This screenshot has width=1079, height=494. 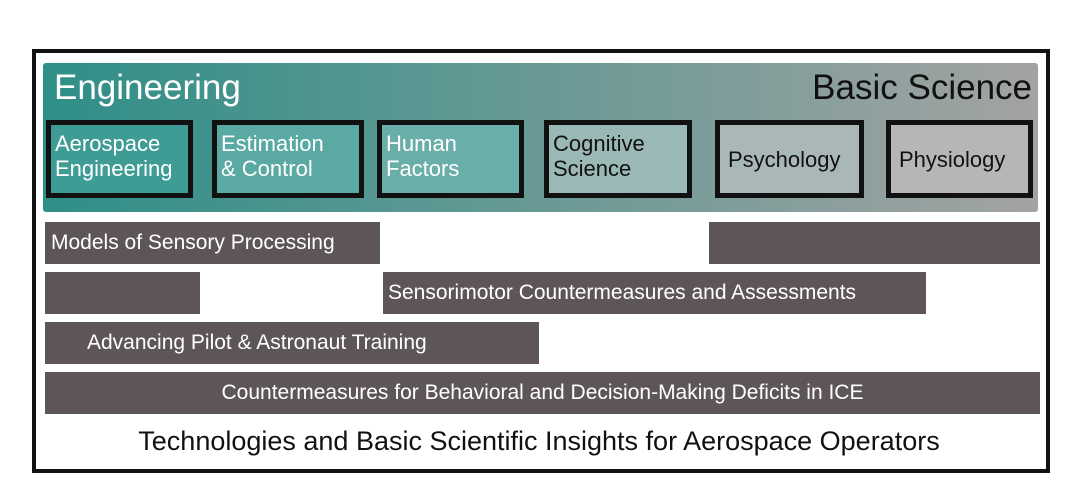 I want to click on field-human-factors: Human Factors, so click(x=450, y=159).